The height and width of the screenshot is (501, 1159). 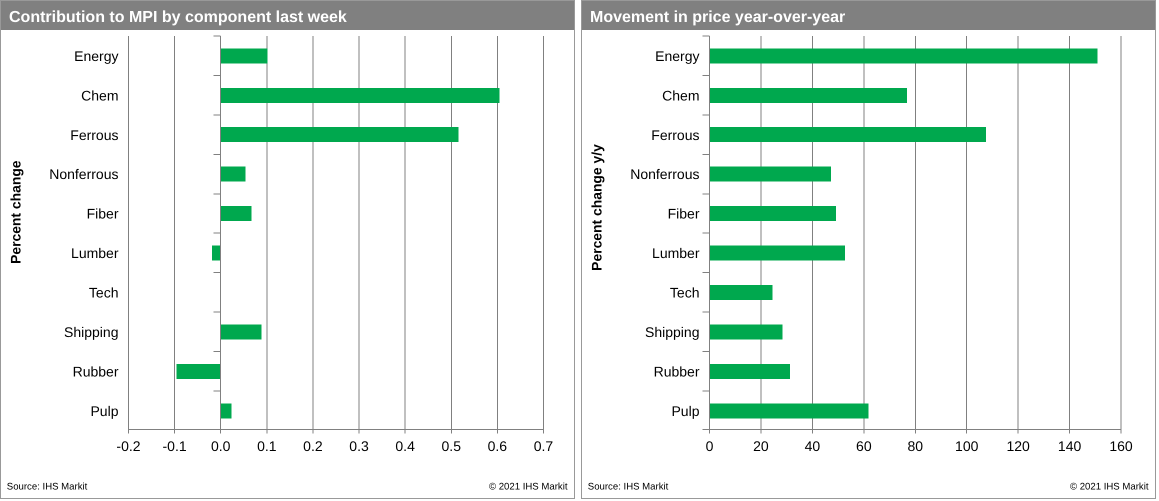 What do you see at coordinates (313, 446) in the screenshot?
I see `svg-text: 0.2` at bounding box center [313, 446].